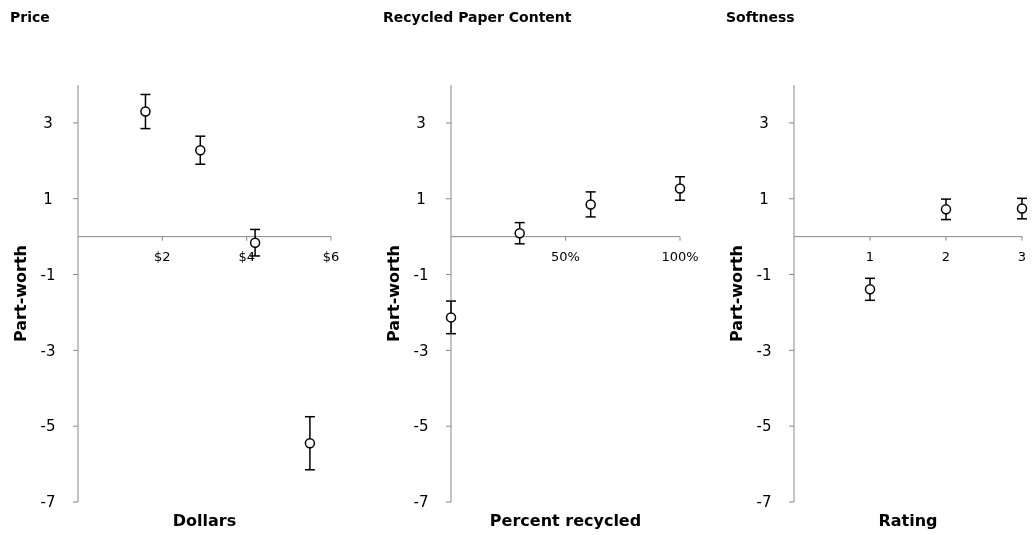 The height and width of the screenshot is (535, 1035). I want to click on x-tick-label: $4, so click(246, 256).